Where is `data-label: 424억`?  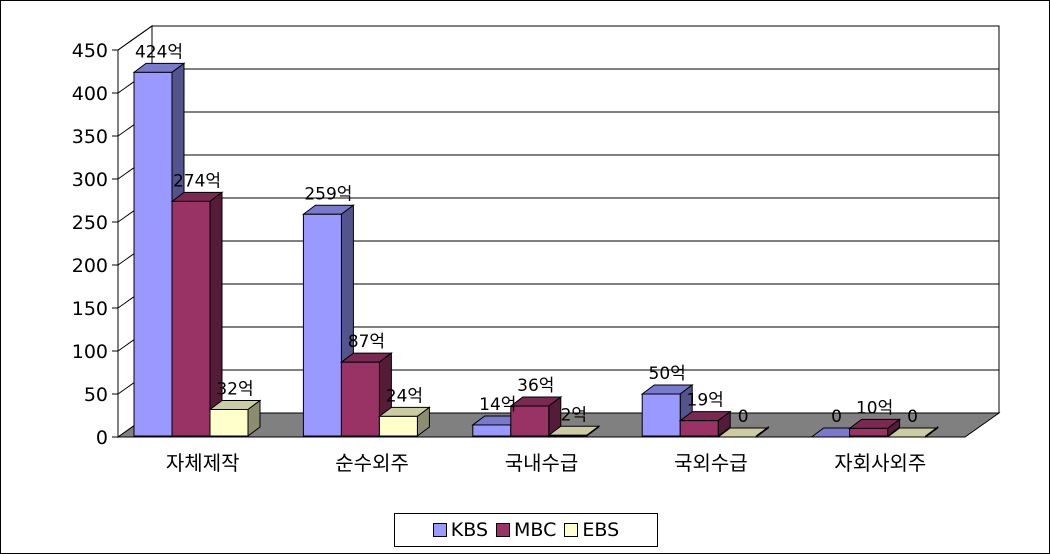
data-label: 424억 is located at coordinates (159, 52).